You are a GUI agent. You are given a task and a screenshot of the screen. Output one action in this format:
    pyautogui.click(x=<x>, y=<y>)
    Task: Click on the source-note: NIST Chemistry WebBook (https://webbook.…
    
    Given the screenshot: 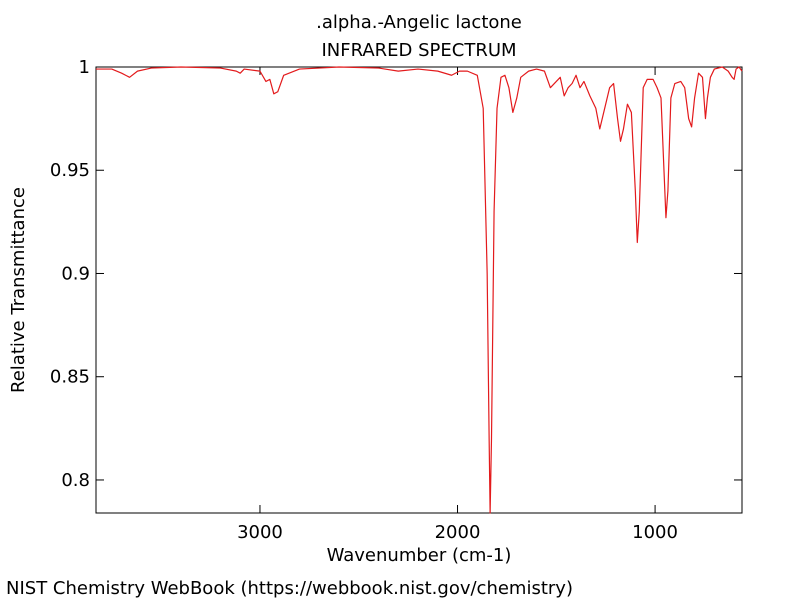 What is the action you would take?
    pyautogui.click(x=289, y=588)
    